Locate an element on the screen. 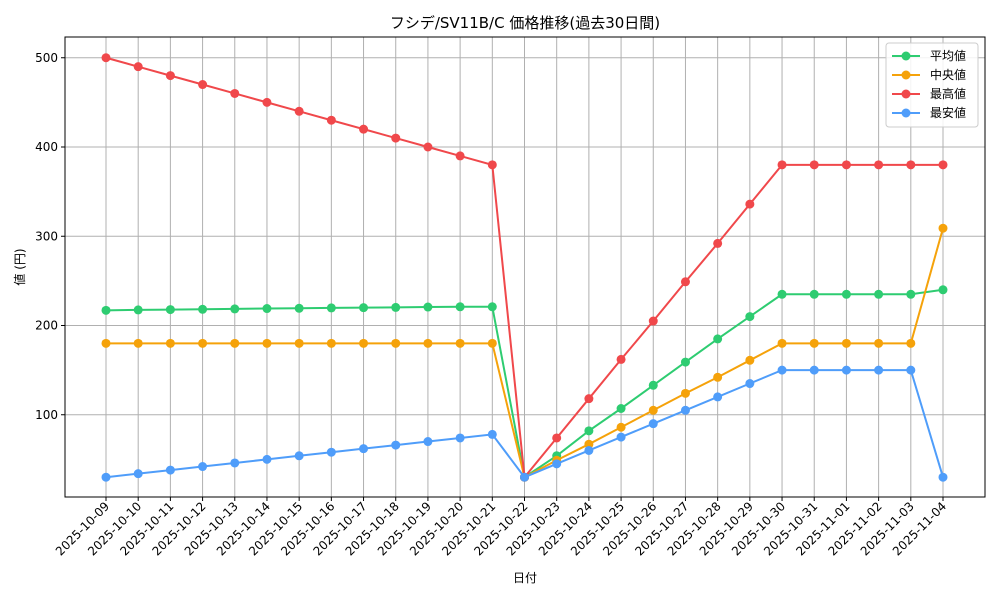 The image size is (1000, 600). y-tick-label: 400 is located at coordinates (46, 147).